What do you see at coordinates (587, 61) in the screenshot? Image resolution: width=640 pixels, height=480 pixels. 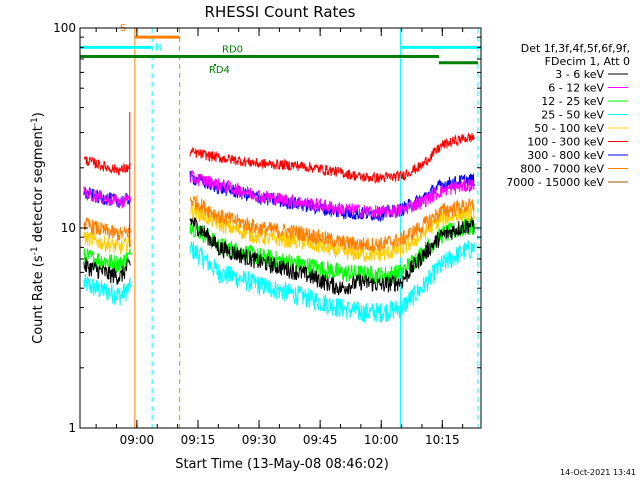 I see `legend-header-line2: FDecim 1, Att 0` at bounding box center [587, 61].